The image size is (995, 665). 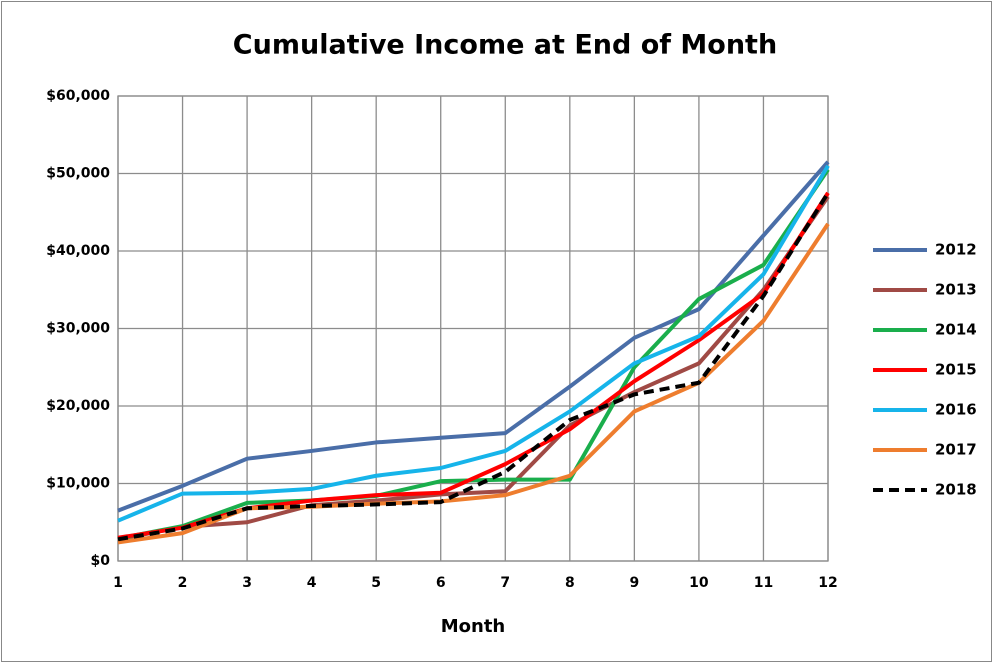 What do you see at coordinates (505, 583) in the screenshot?
I see `x-tick-label: 7` at bounding box center [505, 583].